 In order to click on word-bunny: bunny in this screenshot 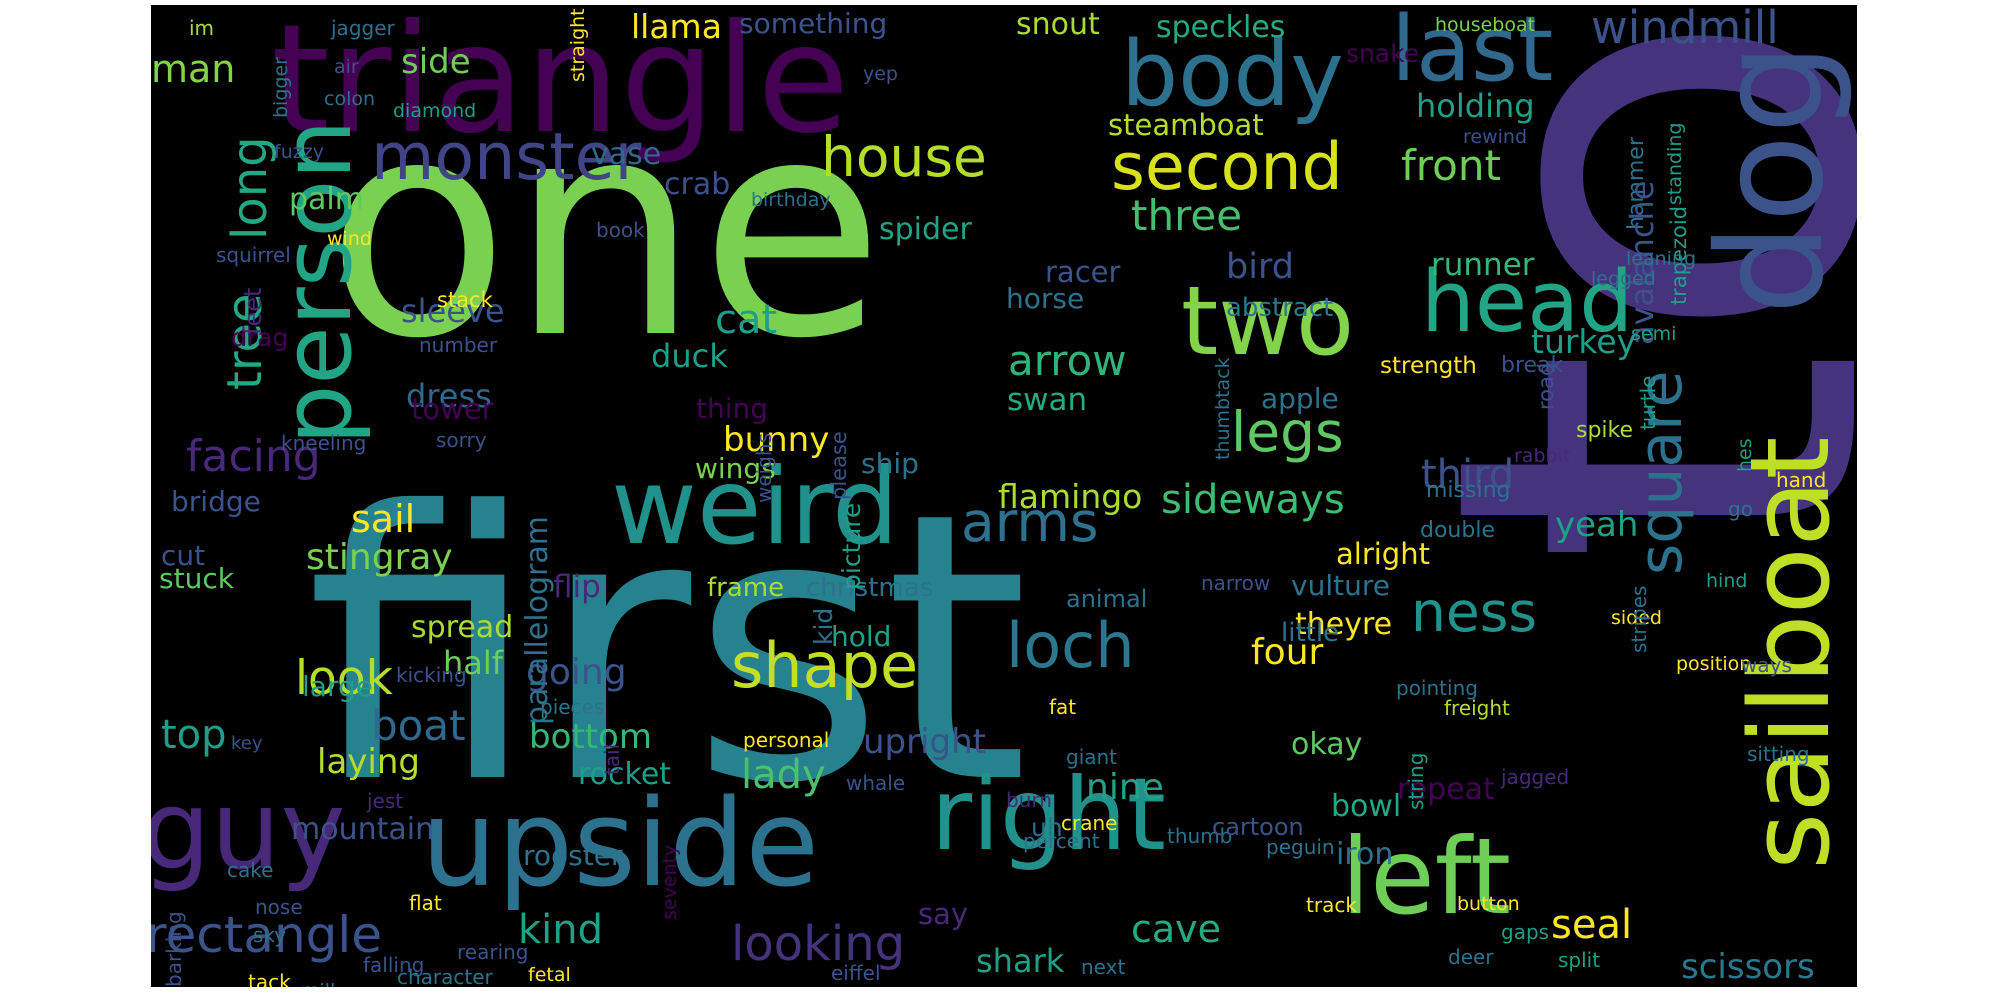, I will do `click(776, 440)`.